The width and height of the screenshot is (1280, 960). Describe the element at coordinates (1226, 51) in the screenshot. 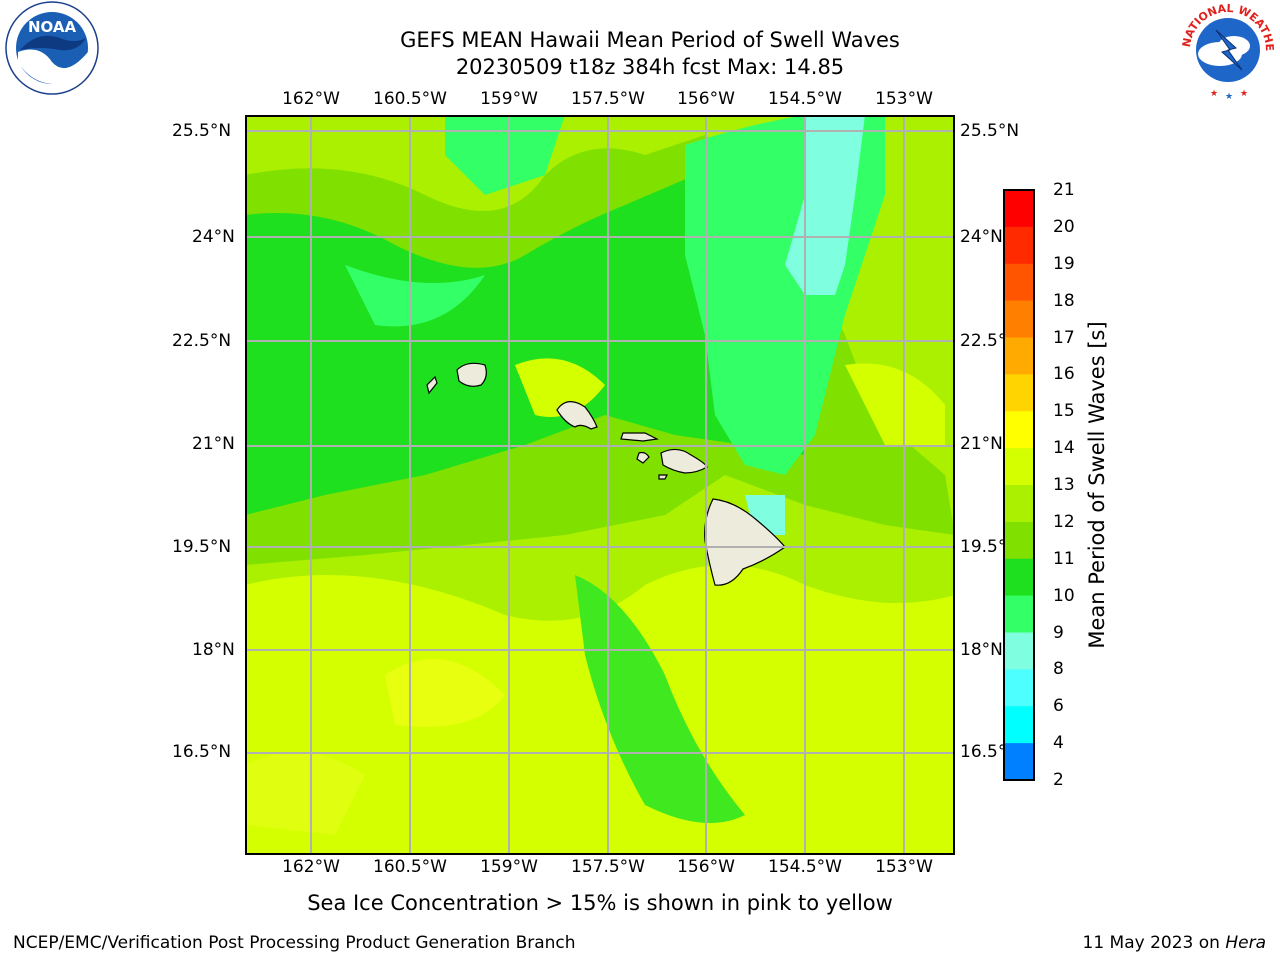

I see `nws-logo: NATIONAL WEATHER SERVICE ★ ★ ★` at that location.